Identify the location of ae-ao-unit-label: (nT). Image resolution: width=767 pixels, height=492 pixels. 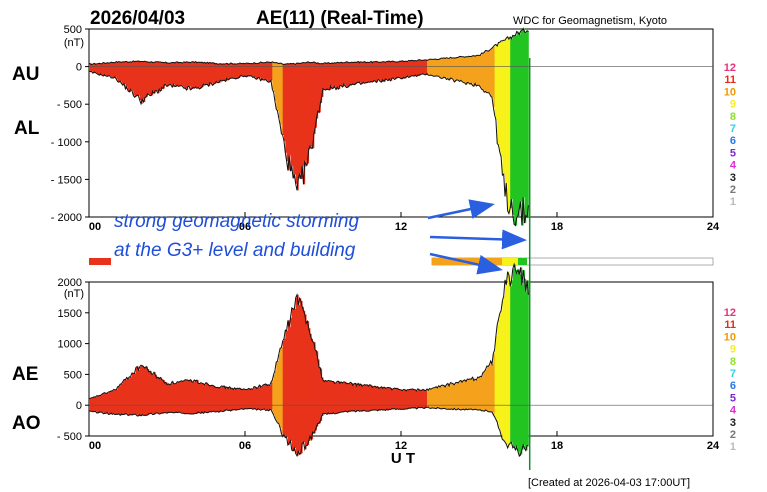
(74, 294).